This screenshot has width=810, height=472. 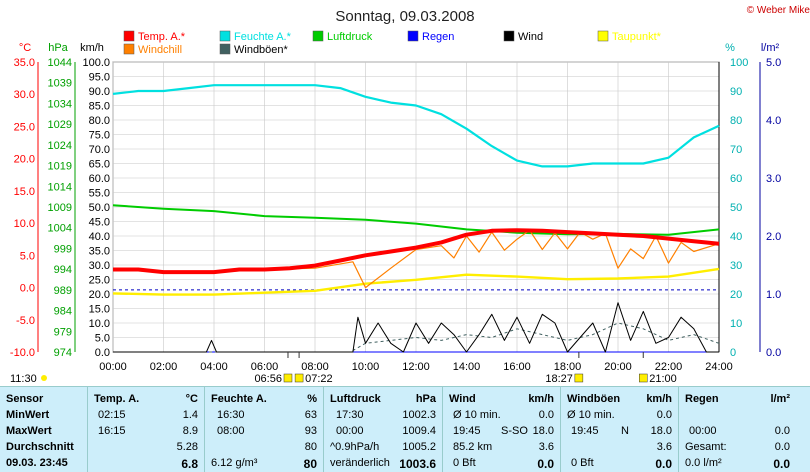 What do you see at coordinates (239, 399) in the screenshot?
I see `humidity-header: Feuchte A.` at bounding box center [239, 399].